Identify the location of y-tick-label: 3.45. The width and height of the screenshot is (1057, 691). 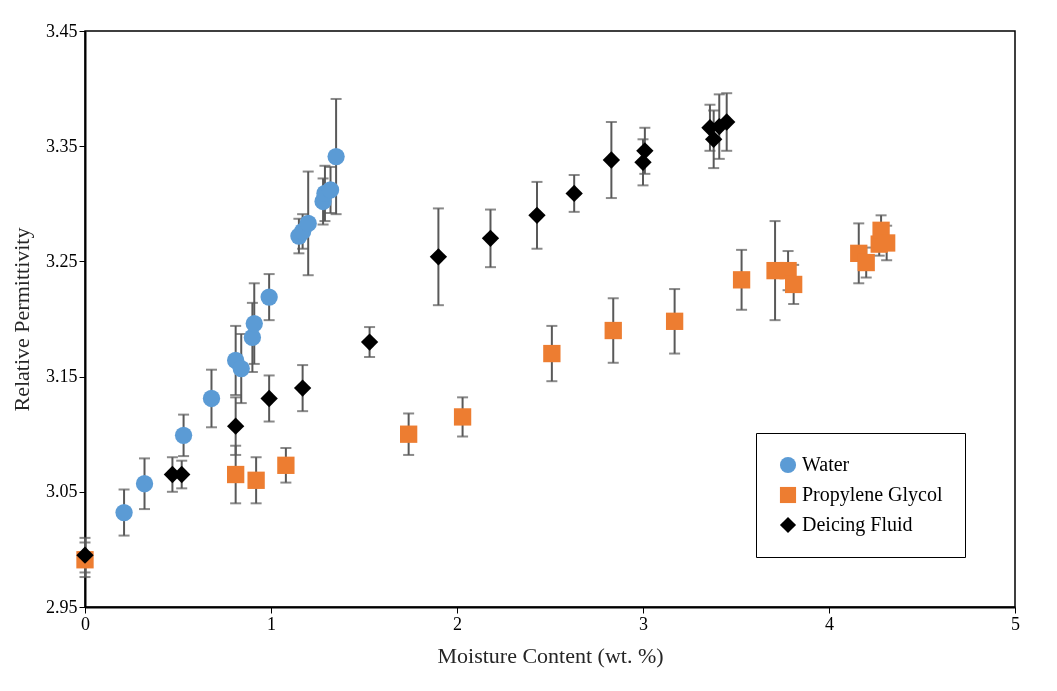
(62, 30).